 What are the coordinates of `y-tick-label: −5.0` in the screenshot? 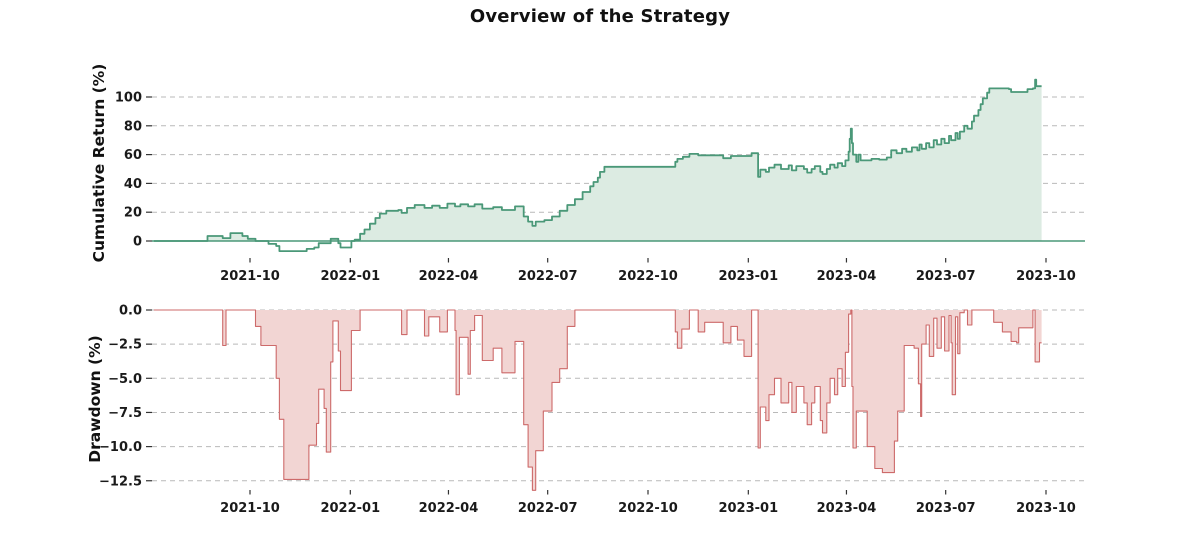 It's located at (125, 379).